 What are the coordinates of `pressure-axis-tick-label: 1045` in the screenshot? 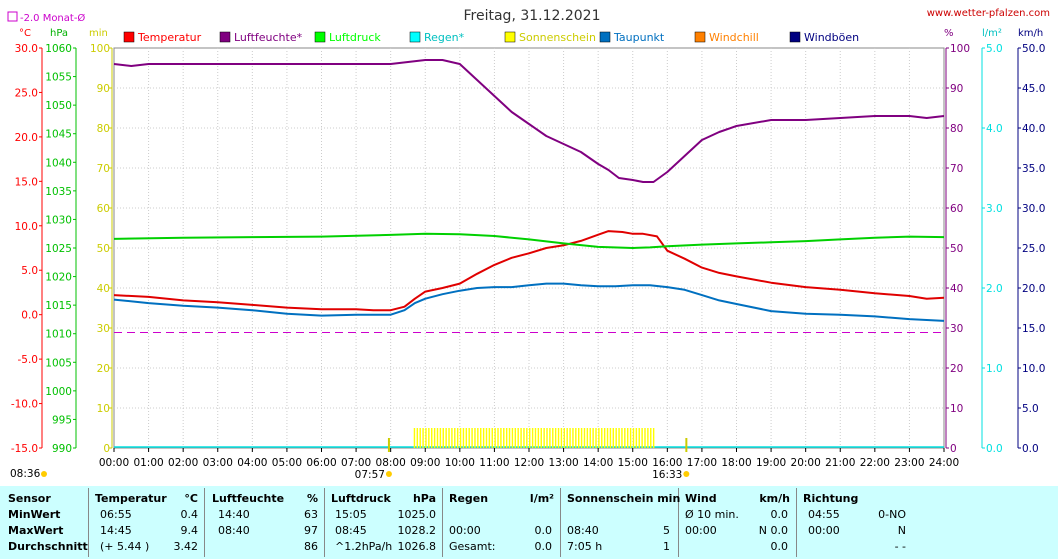 It's located at (58, 135).